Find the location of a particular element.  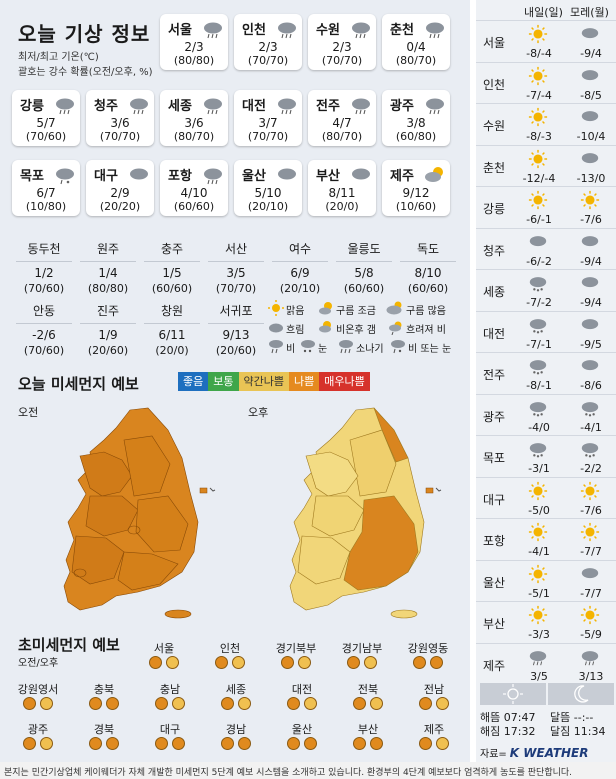

city-temp: 8/11 is located at coordinates (342, 193).